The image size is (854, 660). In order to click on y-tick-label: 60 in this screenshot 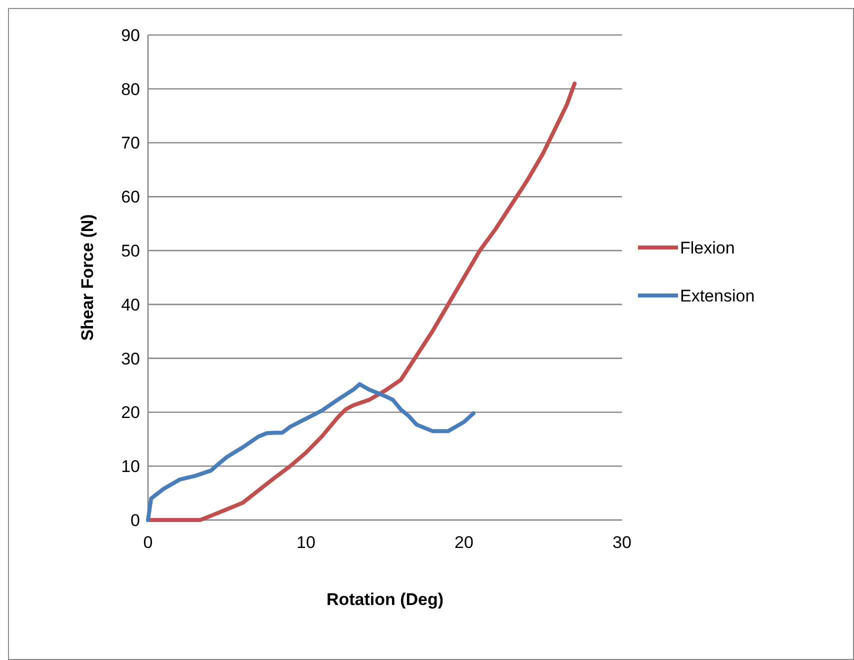, I will do `click(130, 197)`.